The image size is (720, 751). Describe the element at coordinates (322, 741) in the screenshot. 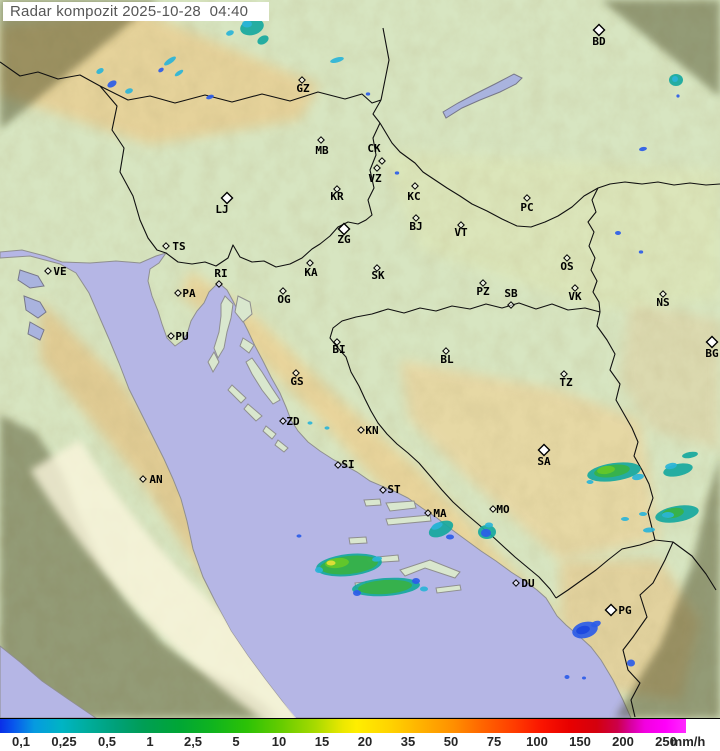

I see `legend-tick-15: 15` at that location.